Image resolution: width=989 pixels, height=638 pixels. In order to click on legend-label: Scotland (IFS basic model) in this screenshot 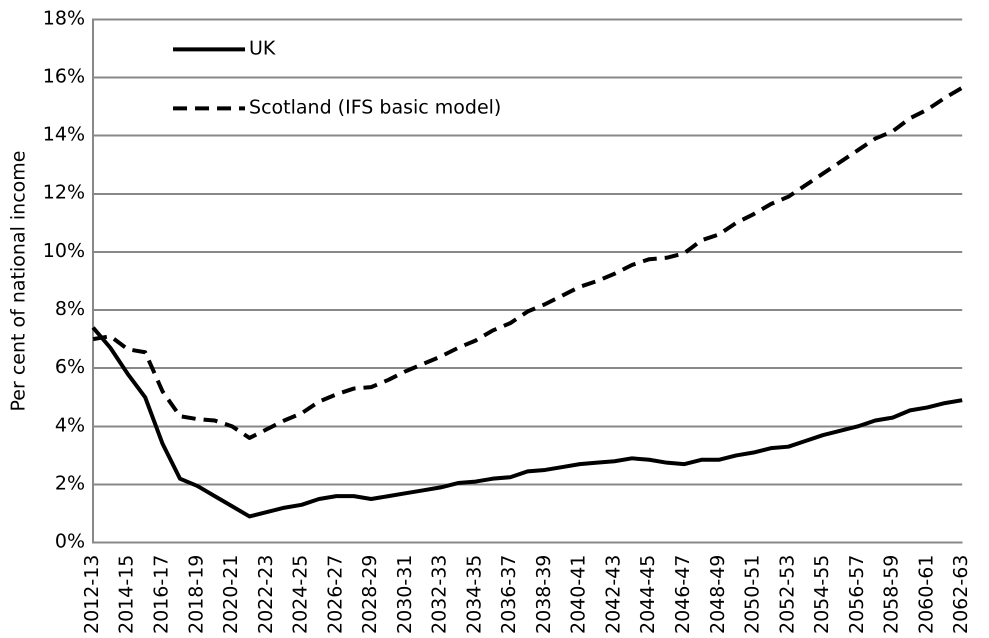, I will do `click(375, 107)`.